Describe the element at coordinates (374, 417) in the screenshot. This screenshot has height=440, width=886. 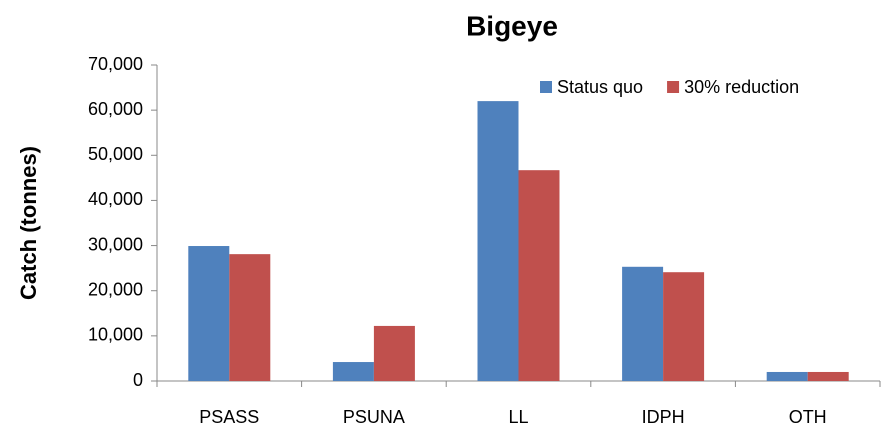
I see `x-tick-label: PSUNA` at that location.